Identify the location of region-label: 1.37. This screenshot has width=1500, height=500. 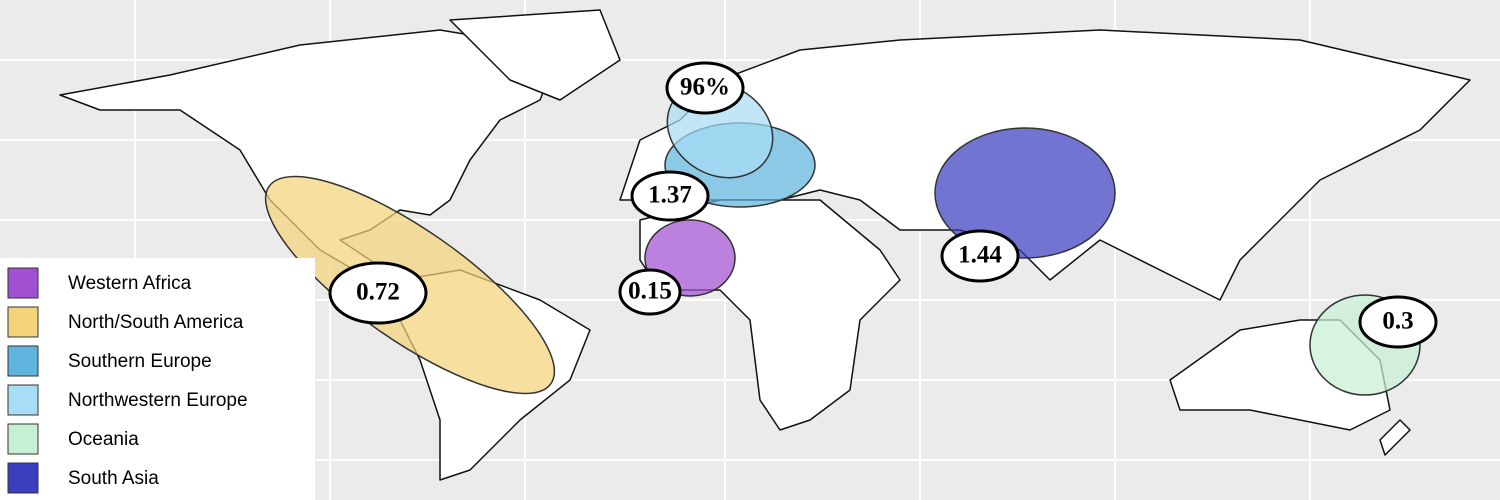
(670, 195).